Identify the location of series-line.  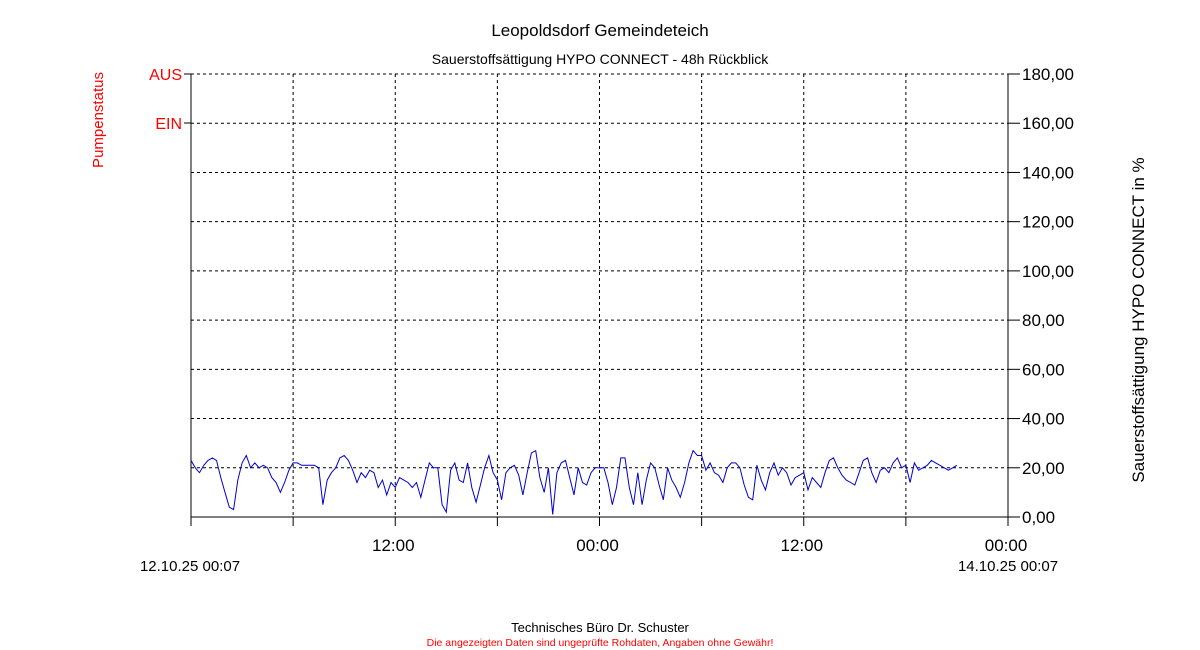
(574, 482).